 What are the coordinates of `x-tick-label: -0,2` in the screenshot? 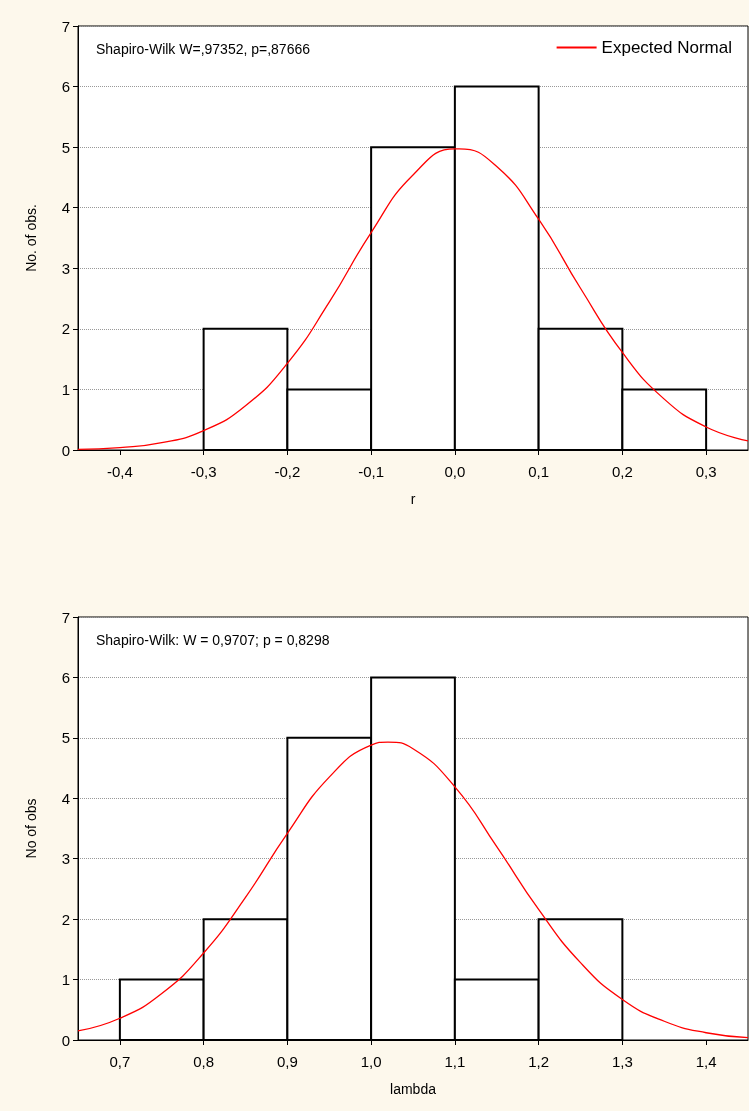 It's located at (287, 471).